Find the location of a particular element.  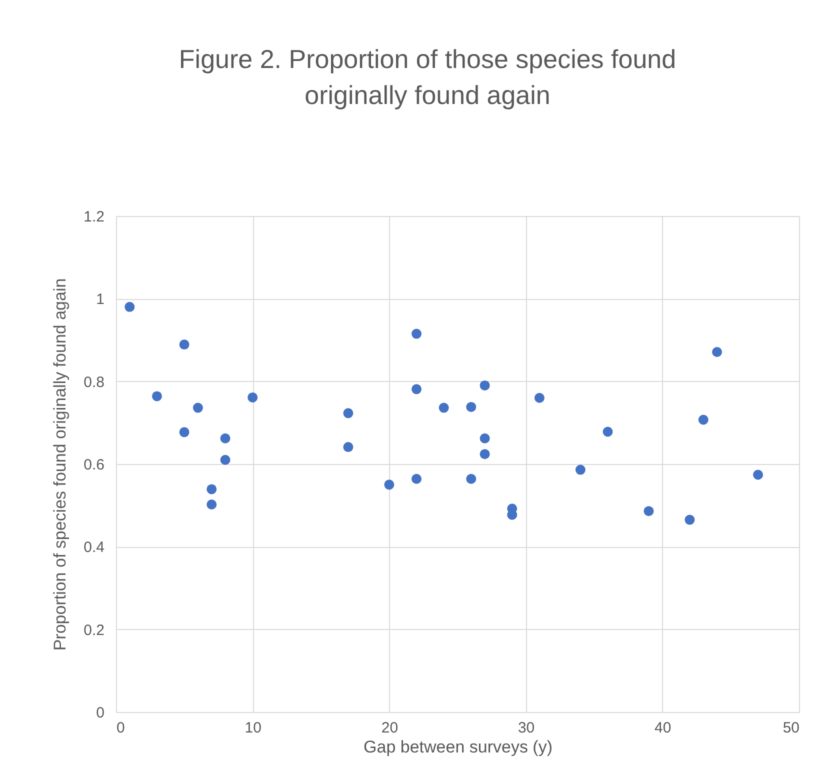

chart-title: Figure 2. Proportion of those species found originally found again is located at coordinates (427, 77).